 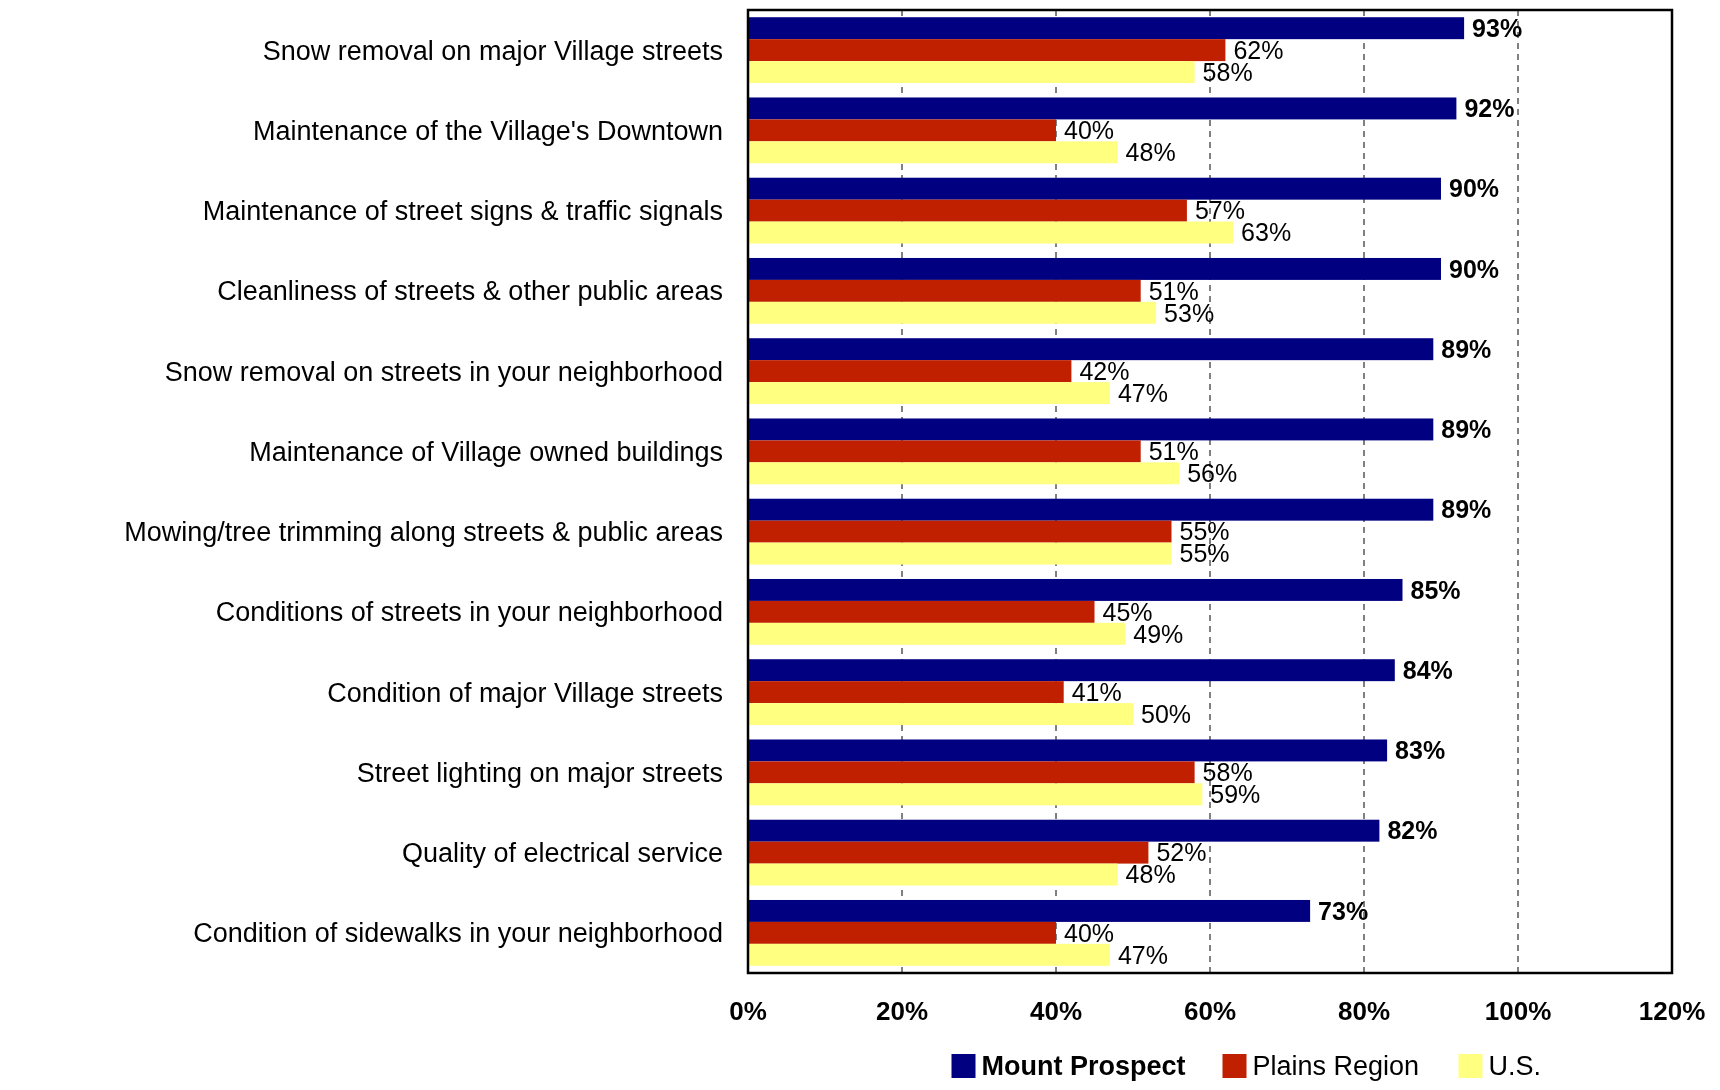 What do you see at coordinates (539, 772) in the screenshot?
I see `y-tick-label: Street lighting on major streets` at bounding box center [539, 772].